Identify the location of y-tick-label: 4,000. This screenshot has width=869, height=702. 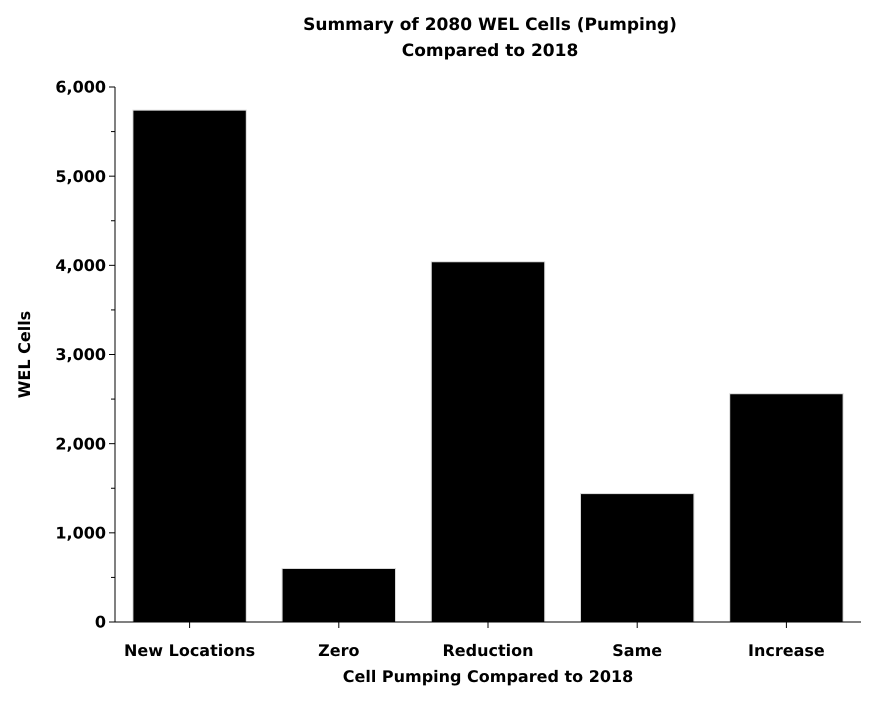
(80, 265).